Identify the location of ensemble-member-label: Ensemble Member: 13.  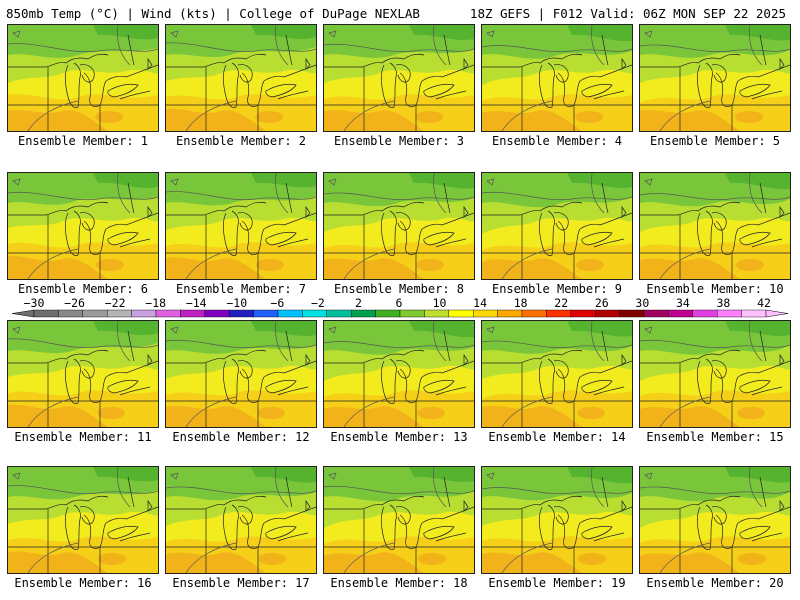
(399, 437).